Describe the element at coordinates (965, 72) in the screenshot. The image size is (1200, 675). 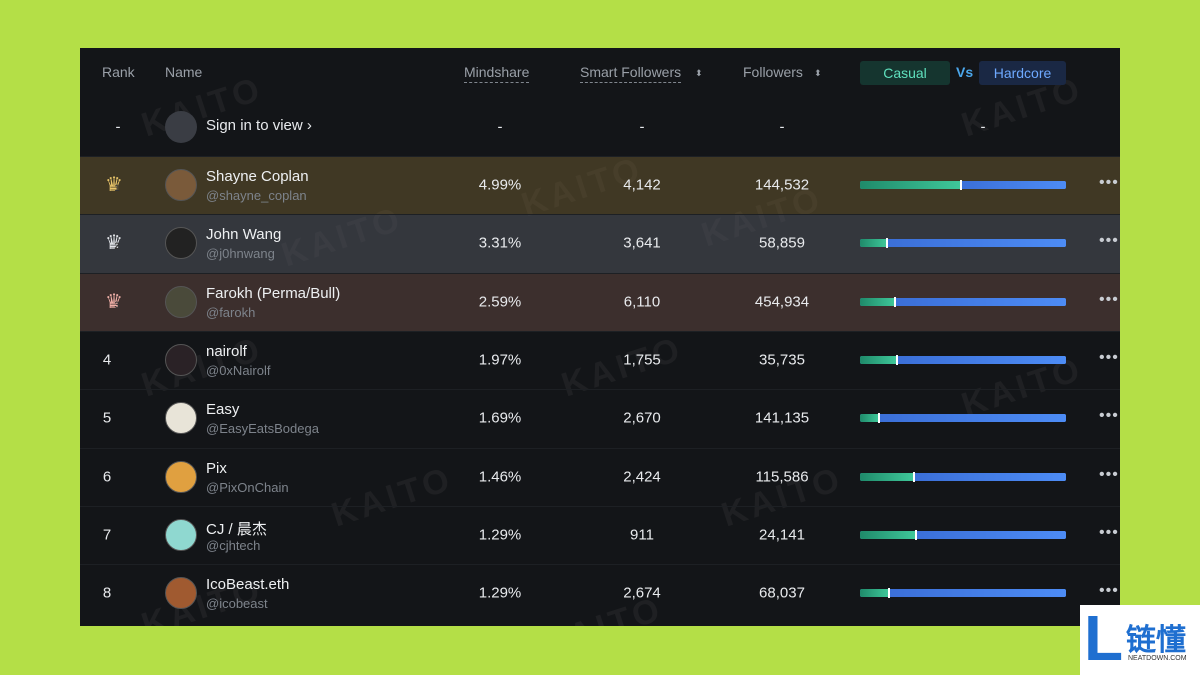
I see `vs: Vs` at that location.